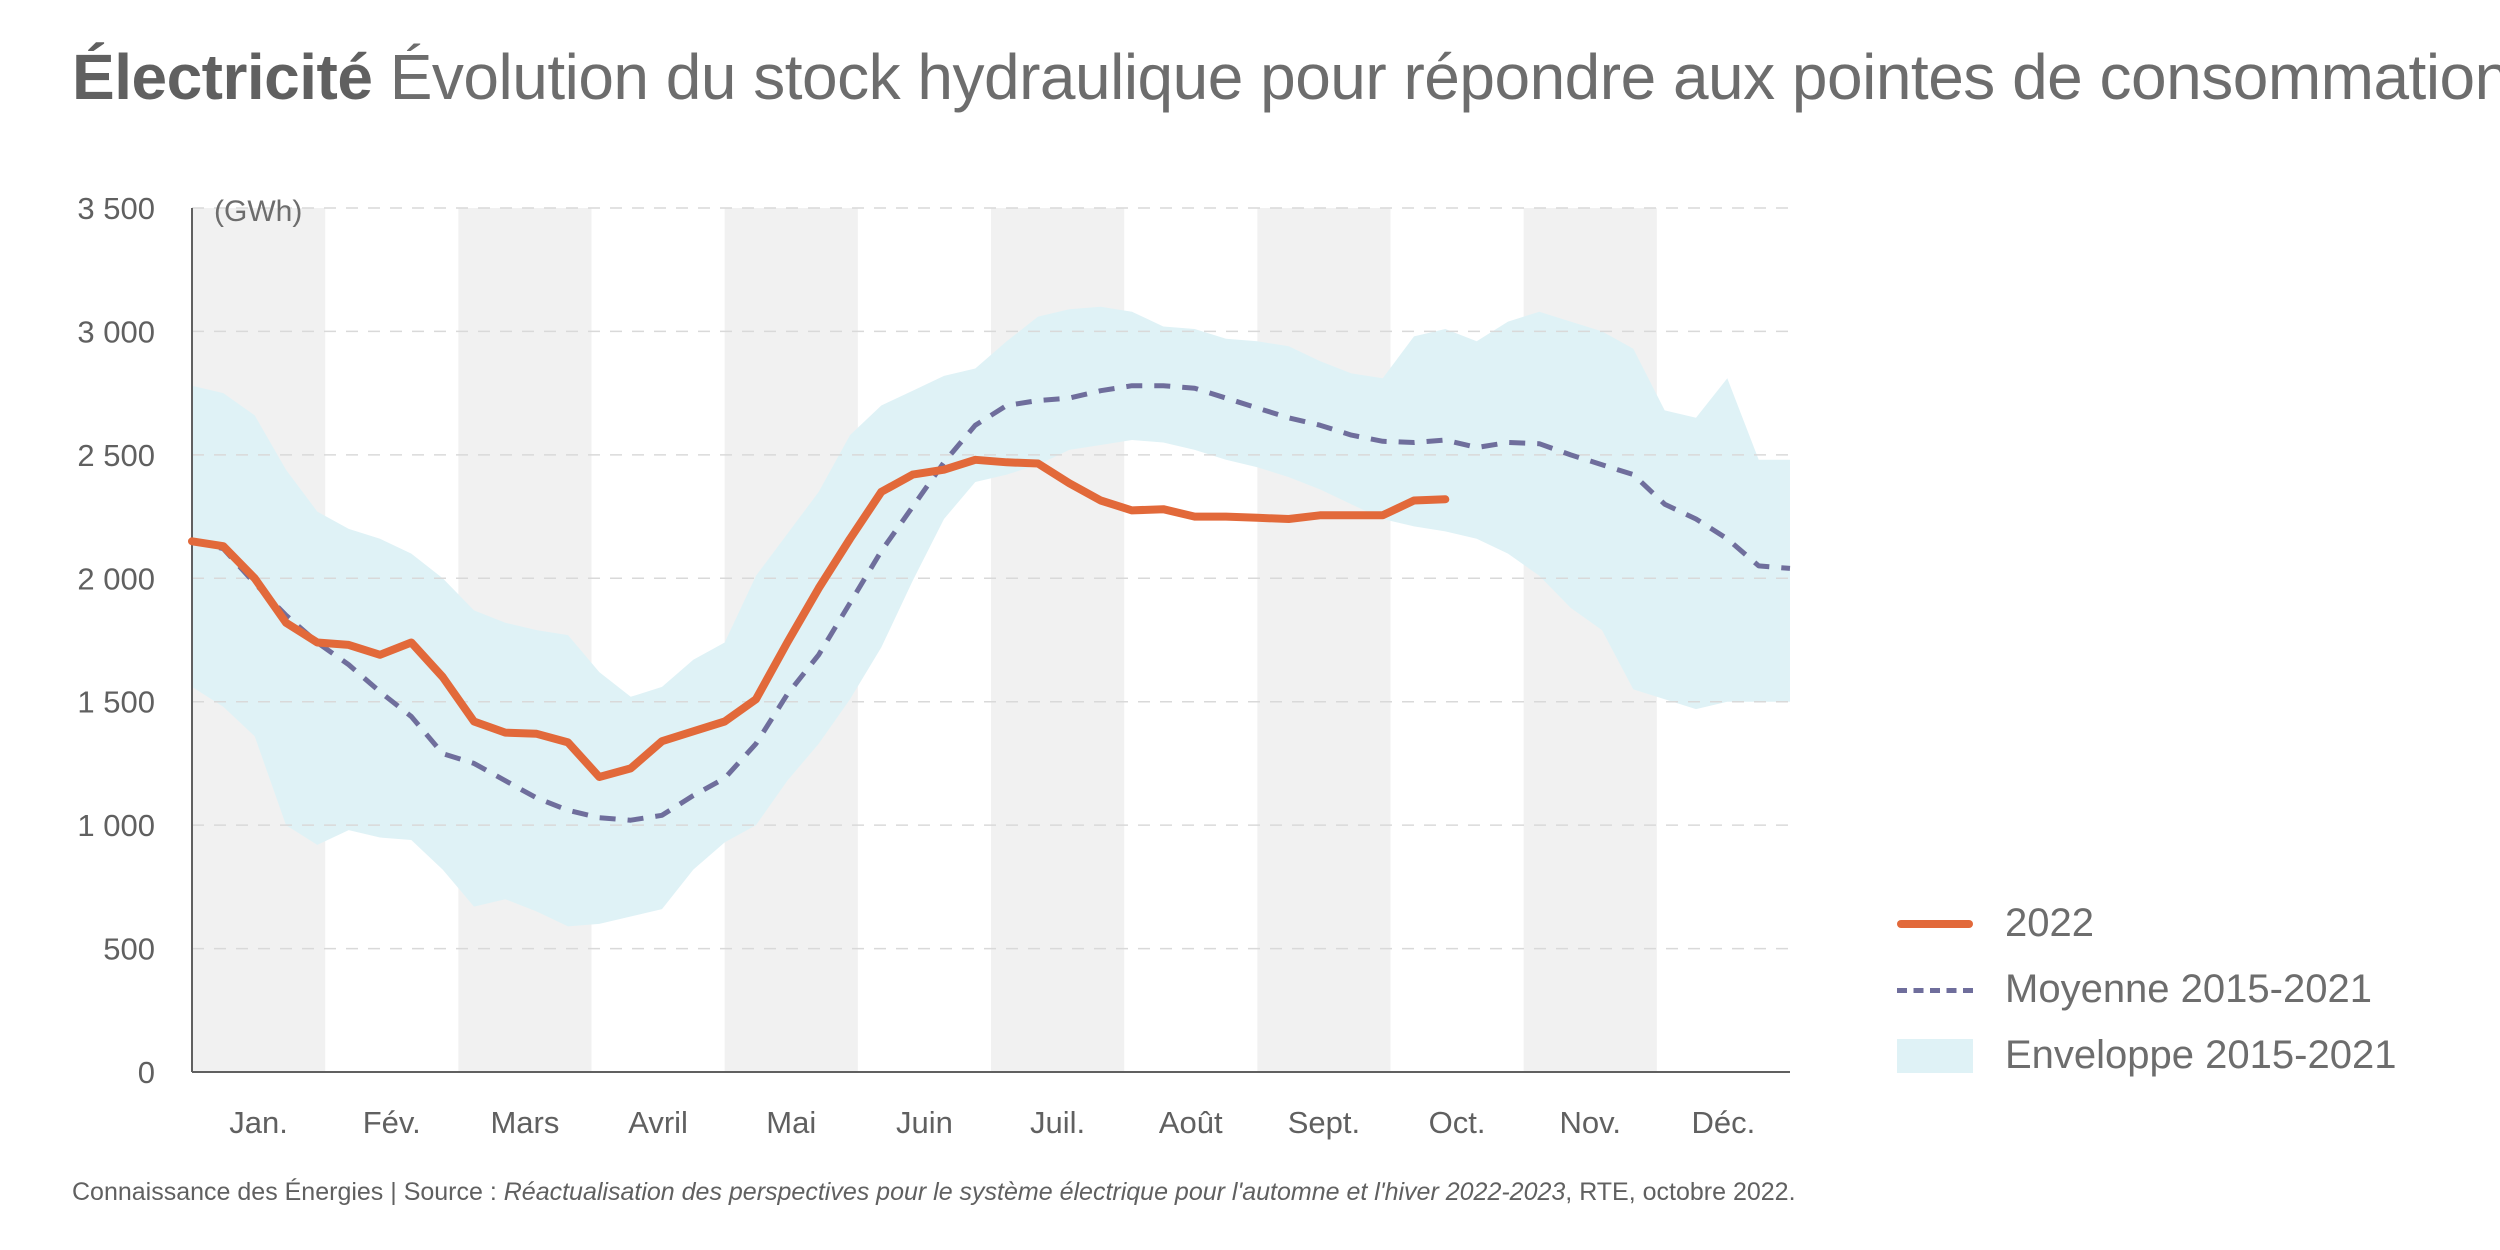 Image resolution: width=2500 pixels, height=1250 pixels. I want to click on y-tick-label: 3 000, so click(116, 331).